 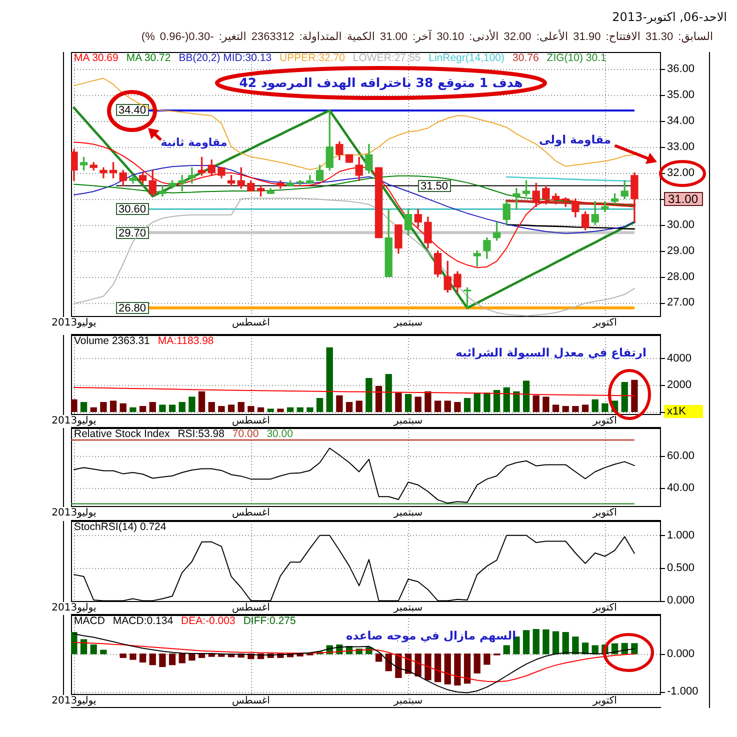 I want to click on y-tick-label: 4000, so click(x=679, y=358).